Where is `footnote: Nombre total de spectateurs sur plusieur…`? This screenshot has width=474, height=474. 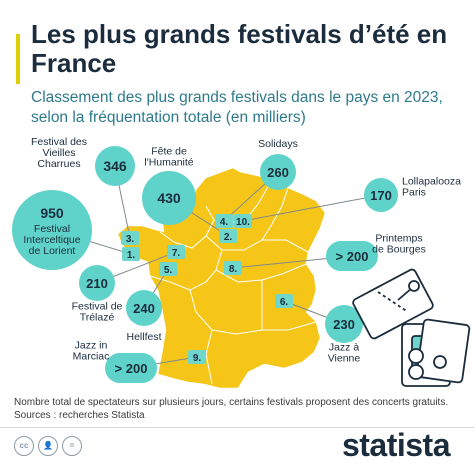 footnote: Nombre total de spectateurs sur plusieur… is located at coordinates (231, 402).